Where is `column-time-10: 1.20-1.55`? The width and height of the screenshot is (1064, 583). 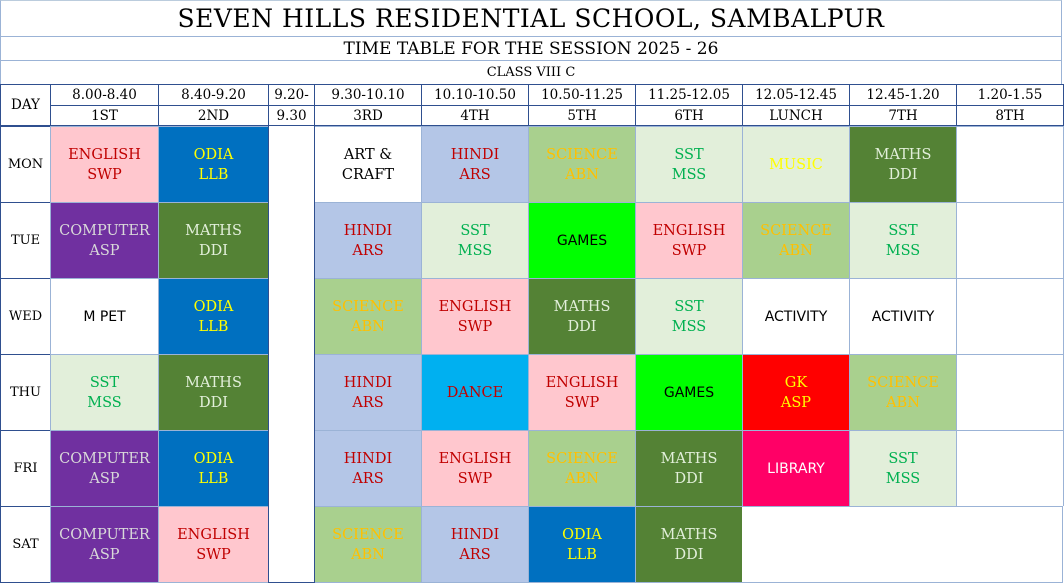 column-time-10: 1.20-1.55 is located at coordinates (1010, 95).